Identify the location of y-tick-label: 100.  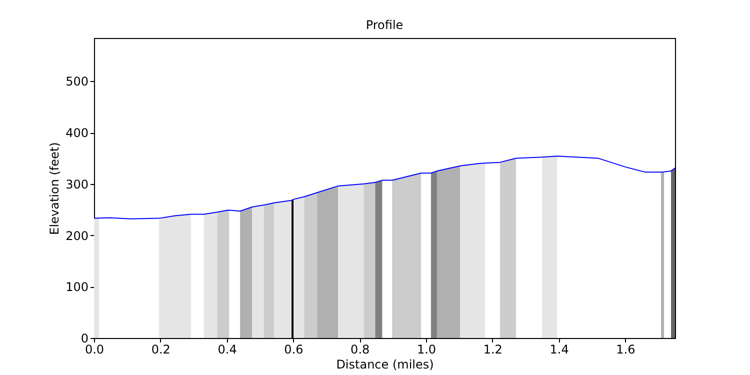
(77, 287).